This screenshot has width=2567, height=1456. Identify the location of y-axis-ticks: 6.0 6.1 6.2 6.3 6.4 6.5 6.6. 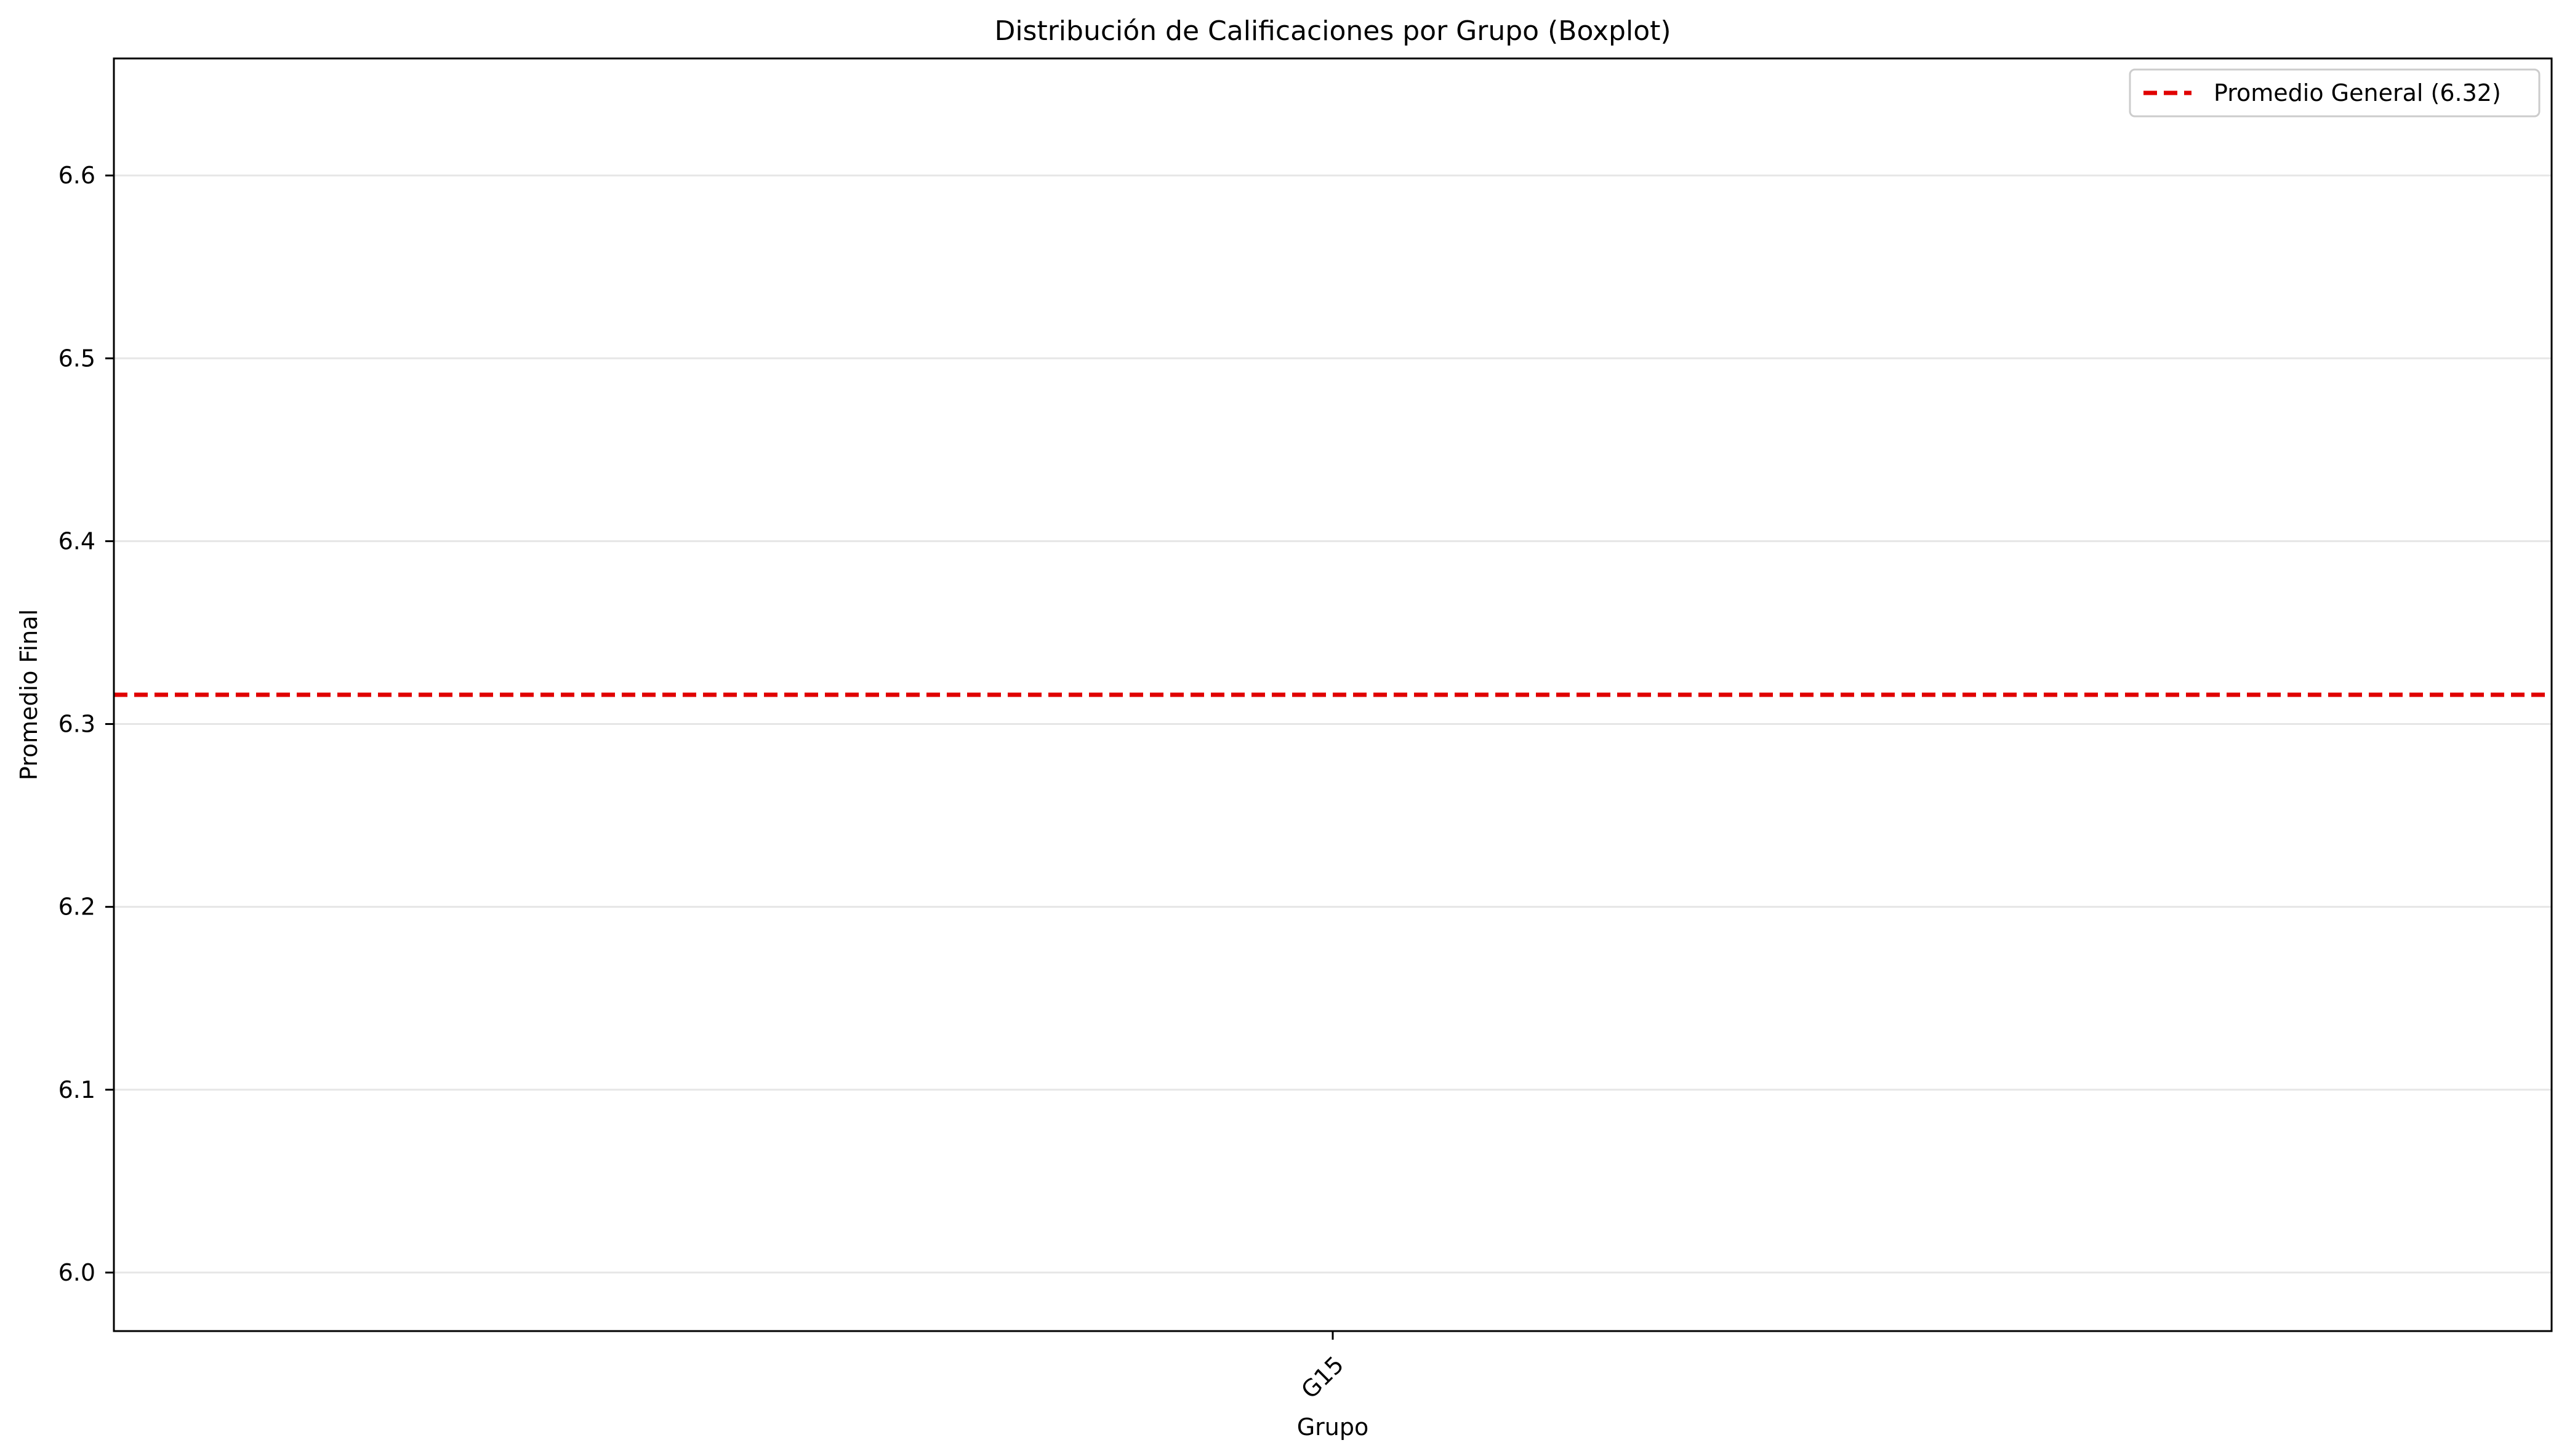
(86, 724).